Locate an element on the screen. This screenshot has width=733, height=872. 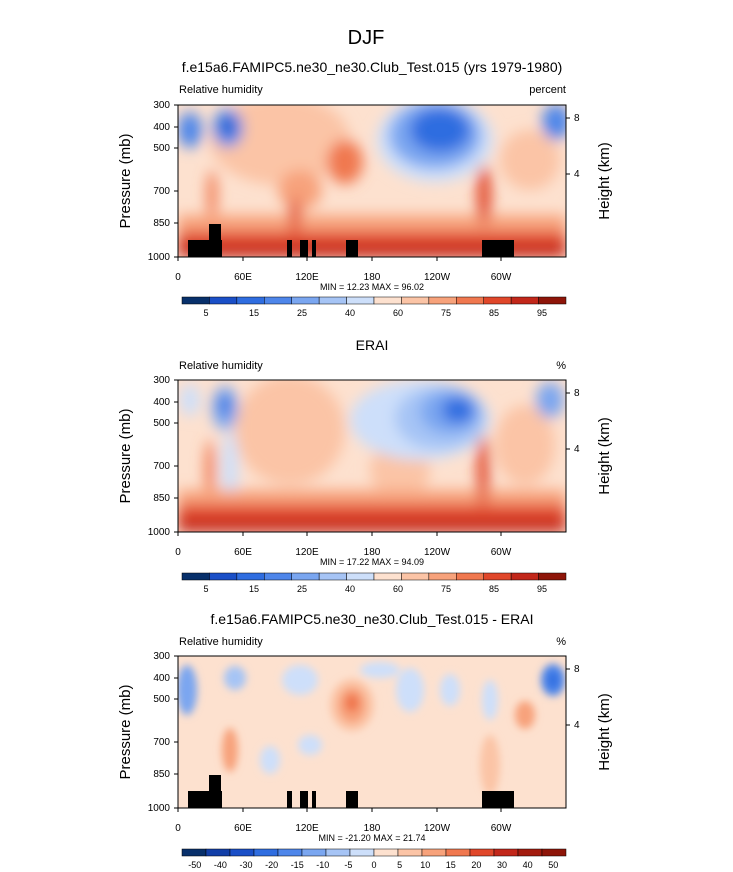
panel-3-right-label: % is located at coordinates (561, 642).